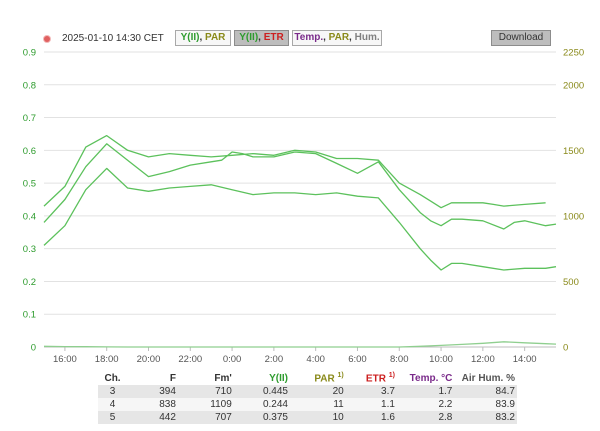  I want to click on yii-etr-button-part2: ETR, so click(273, 37).